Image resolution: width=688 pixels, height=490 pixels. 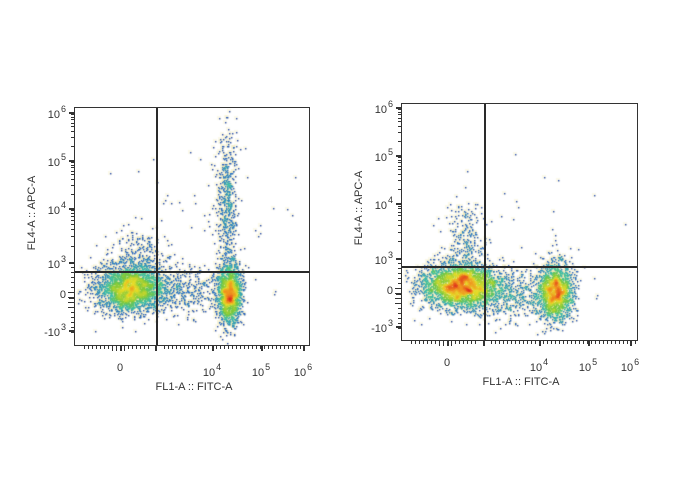 What do you see at coordinates (120, 368) in the screenshot?
I see `x-tick-label: 0` at bounding box center [120, 368].